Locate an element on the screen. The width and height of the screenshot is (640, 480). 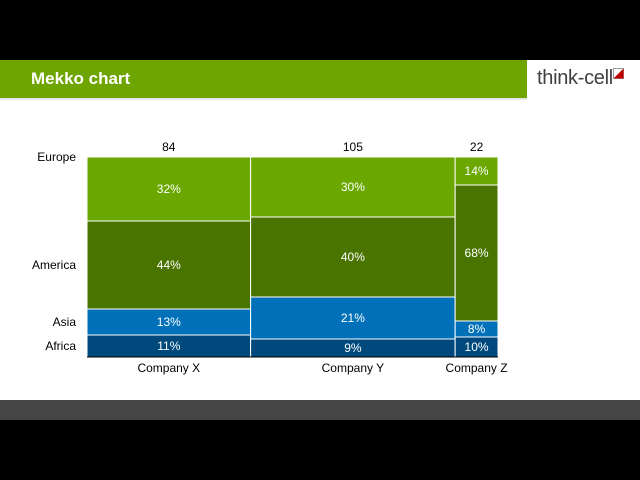
category-label: Company X is located at coordinates (168, 368).